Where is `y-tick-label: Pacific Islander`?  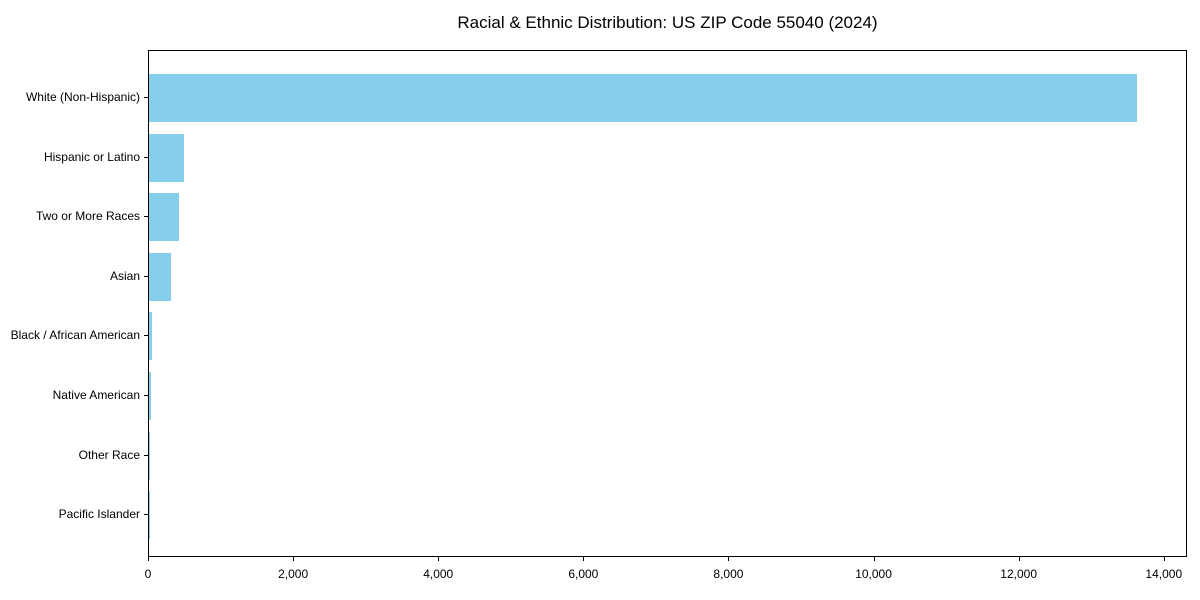
y-tick-label: Pacific Islander is located at coordinates (99, 514).